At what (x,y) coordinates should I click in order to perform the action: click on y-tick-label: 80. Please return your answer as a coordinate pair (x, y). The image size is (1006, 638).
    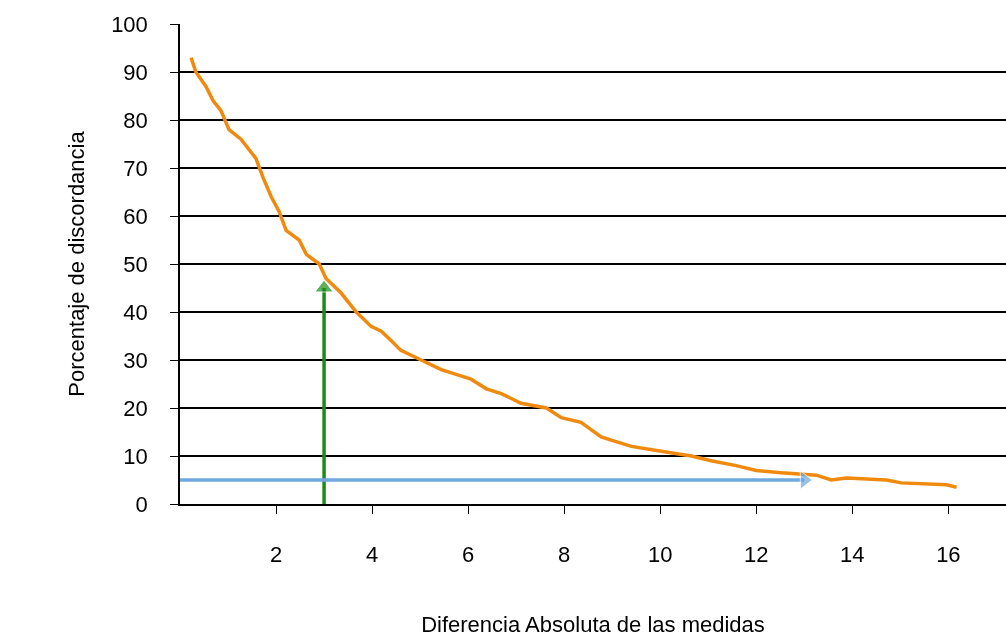
    Looking at the image, I should click on (135, 120).